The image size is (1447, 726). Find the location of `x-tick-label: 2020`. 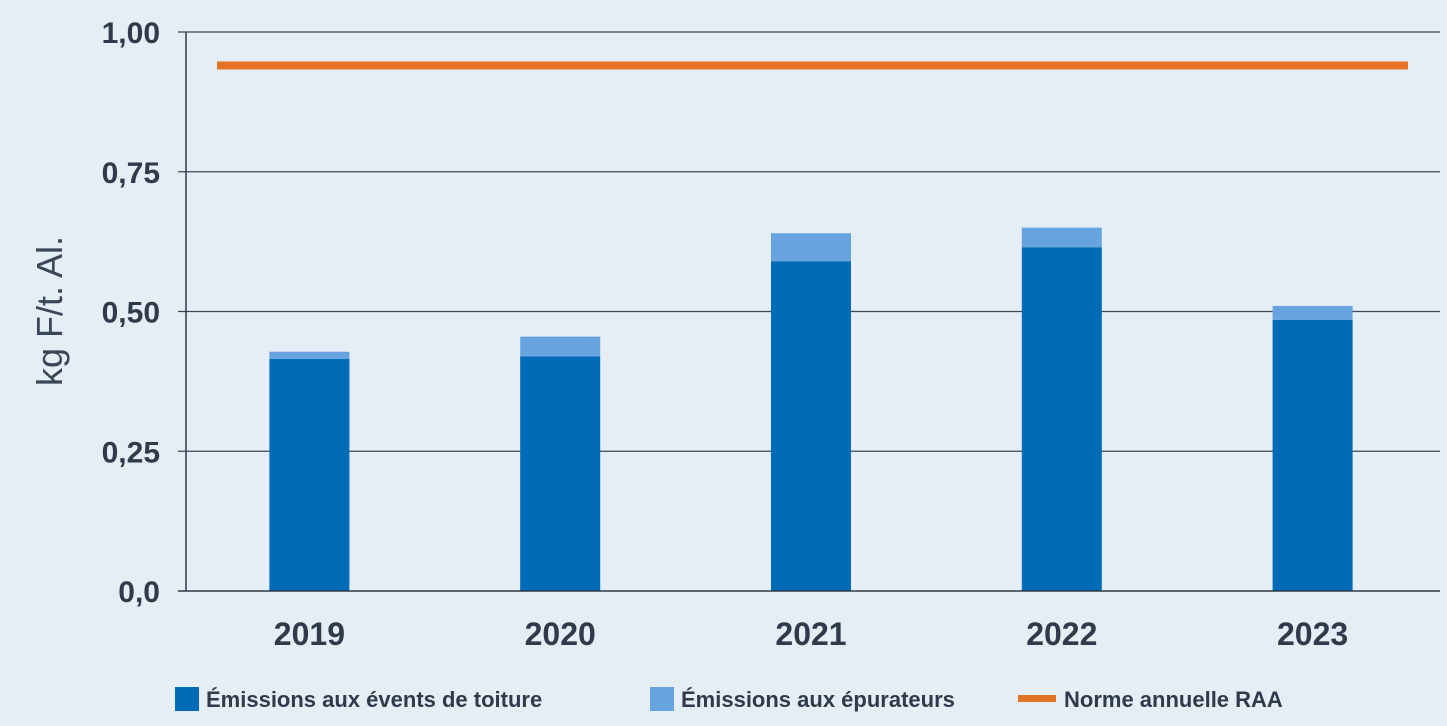

x-tick-label: 2020 is located at coordinates (560, 634).